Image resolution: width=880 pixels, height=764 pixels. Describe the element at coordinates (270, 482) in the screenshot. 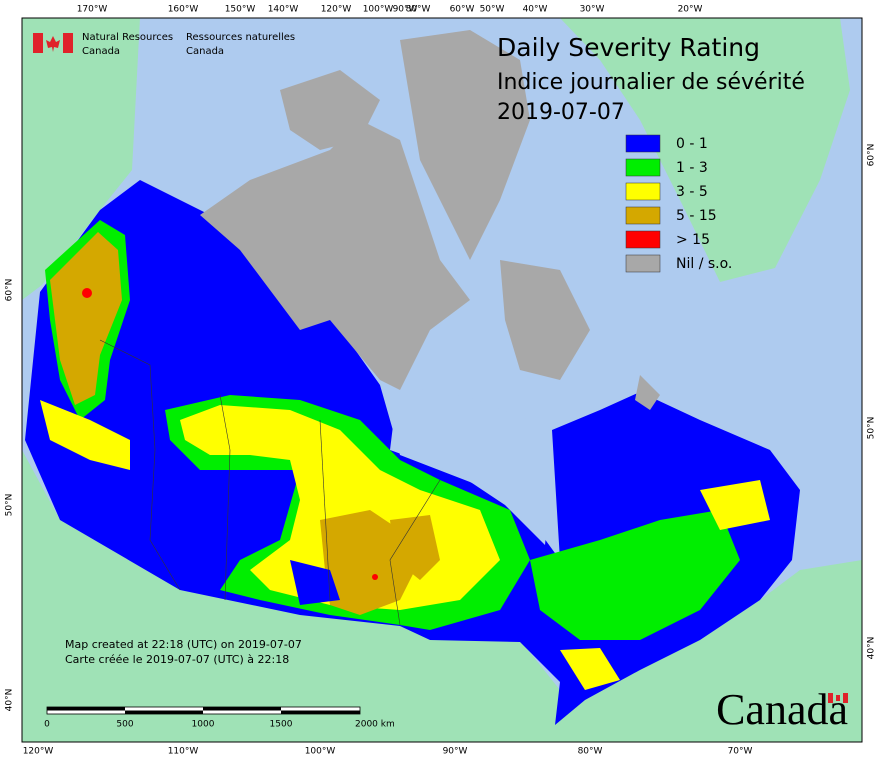

I see `borders` at that location.